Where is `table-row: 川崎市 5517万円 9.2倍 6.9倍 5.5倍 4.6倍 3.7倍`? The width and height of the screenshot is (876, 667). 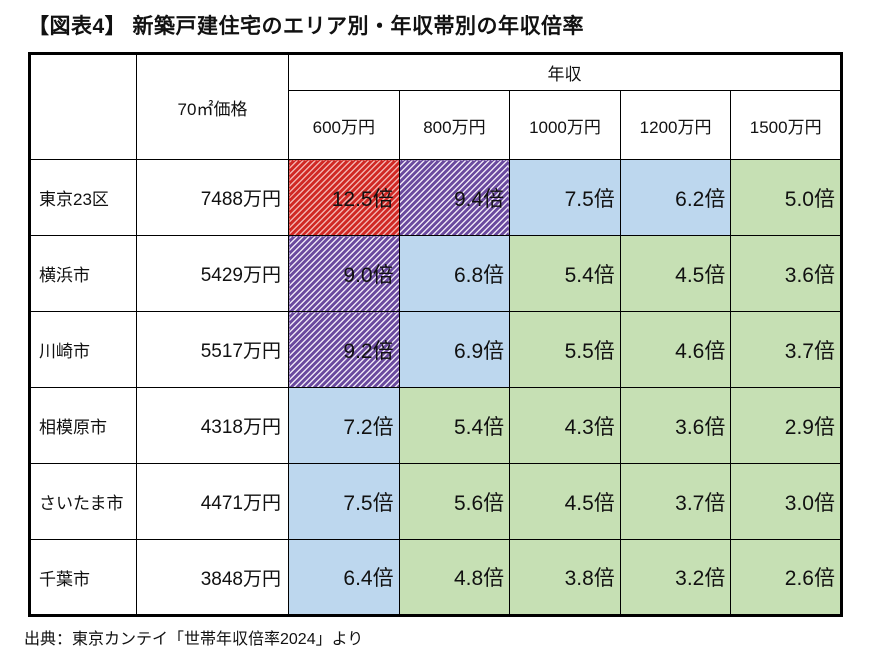 table-row: 川崎市 5517万円 9.2倍 6.9倍 5.5倍 4.6倍 3.7倍 is located at coordinates (435, 349).